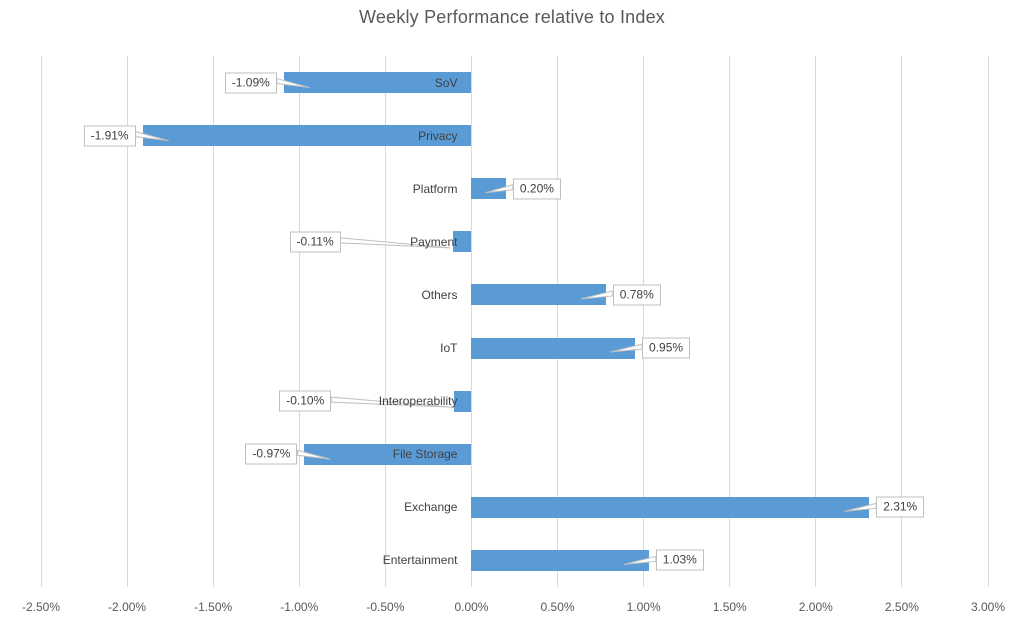 The height and width of the screenshot is (628, 1024). Describe the element at coordinates (420, 560) in the screenshot. I see `category-label: Entertainment` at that location.